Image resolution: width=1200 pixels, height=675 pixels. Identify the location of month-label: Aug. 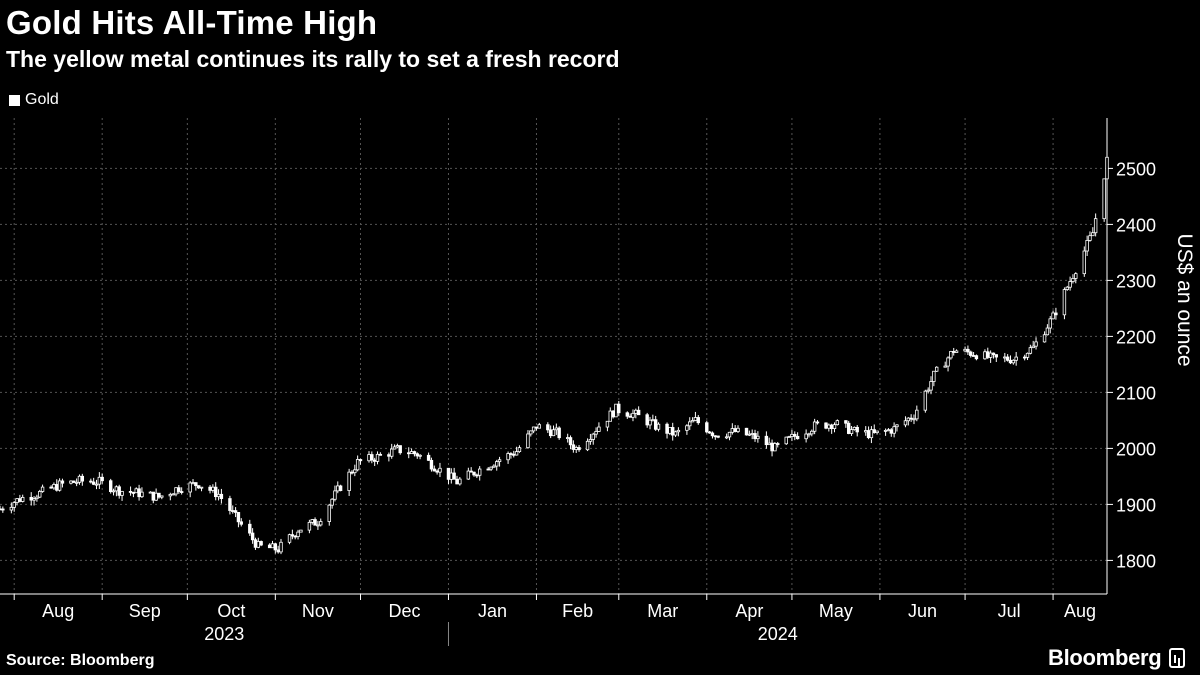
(58, 611).